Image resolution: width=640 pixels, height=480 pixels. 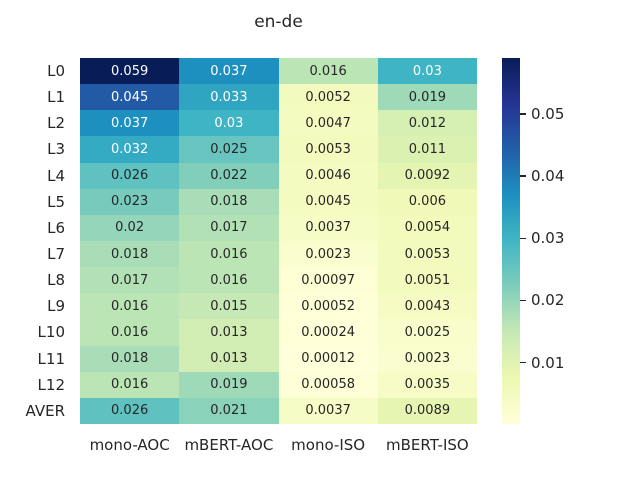 What do you see at coordinates (427, 149) in the screenshot?
I see `heatmap-cell: 0.011` at bounding box center [427, 149].